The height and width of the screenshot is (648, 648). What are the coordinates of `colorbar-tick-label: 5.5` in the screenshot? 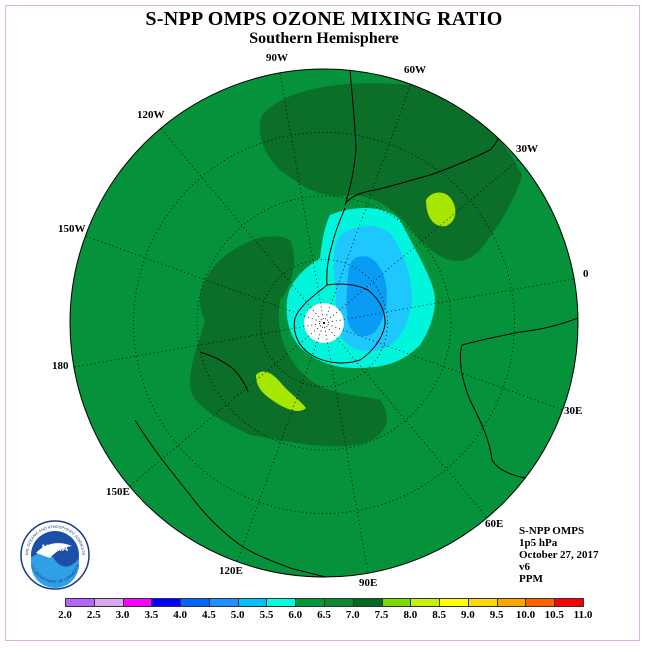 It's located at (266, 615).